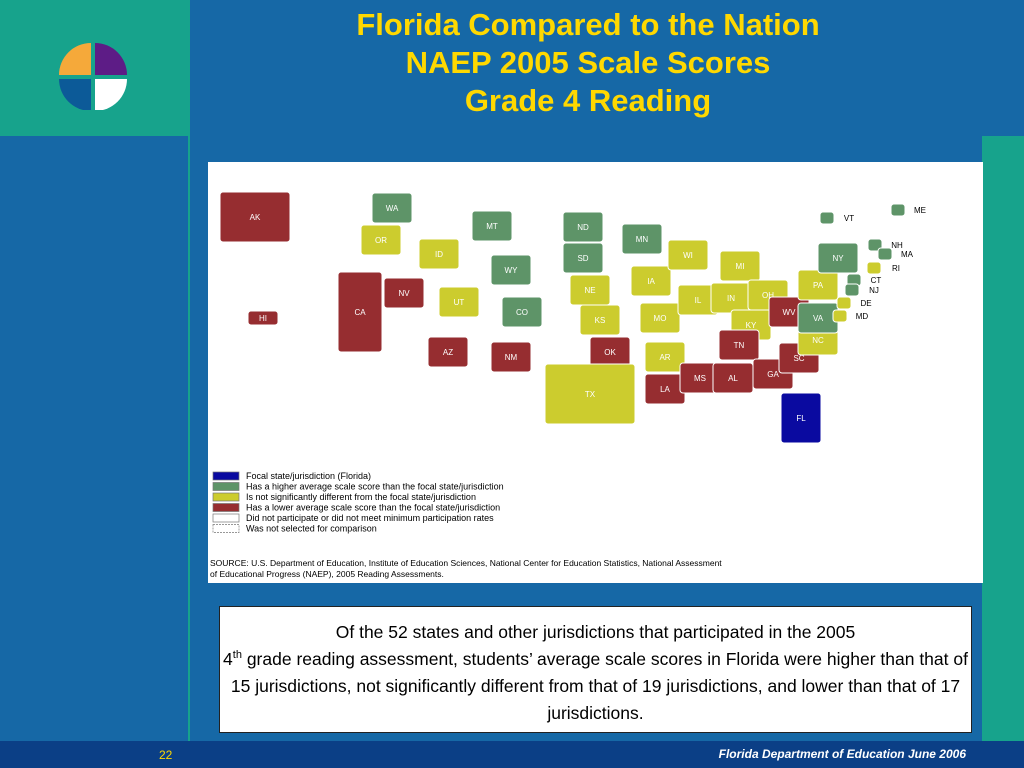 The width and height of the screenshot is (1024, 768). I want to click on state-label: SC, so click(798, 358).